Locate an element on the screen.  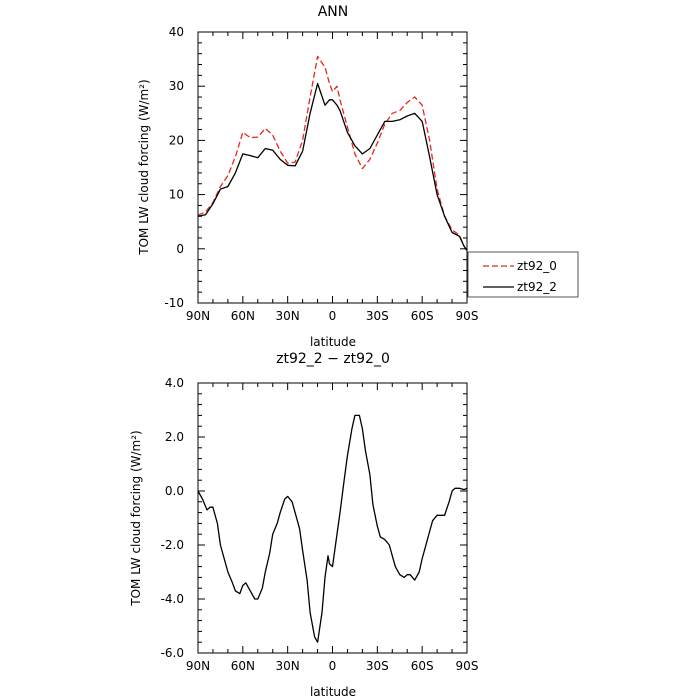
y-tick-label: 20 is located at coordinates (176, 140).